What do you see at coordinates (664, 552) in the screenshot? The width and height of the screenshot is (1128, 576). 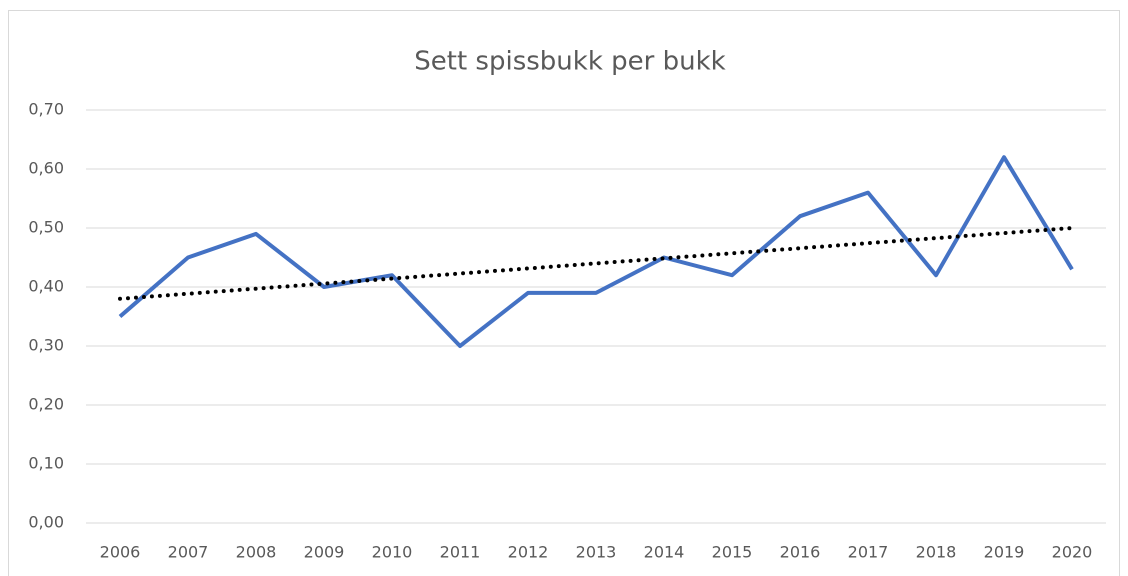 I see `x-tick-label: 2014` at bounding box center [664, 552].